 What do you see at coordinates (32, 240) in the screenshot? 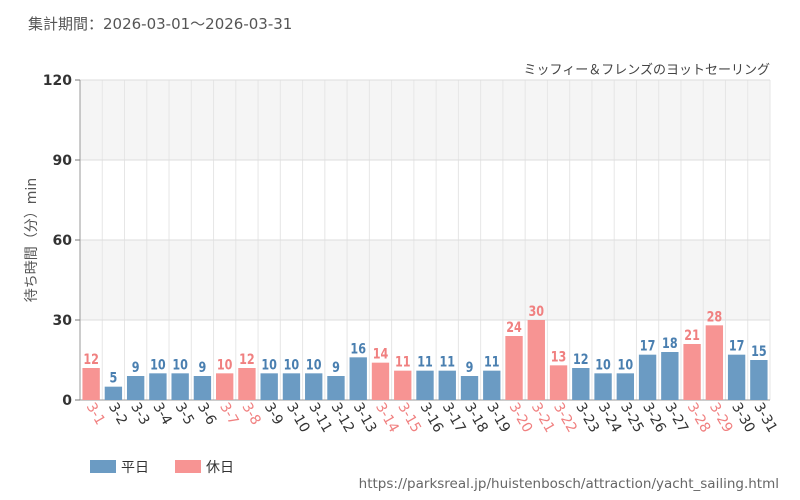
I see `y-axis-label: 待ち時間（分）min` at bounding box center [32, 240].